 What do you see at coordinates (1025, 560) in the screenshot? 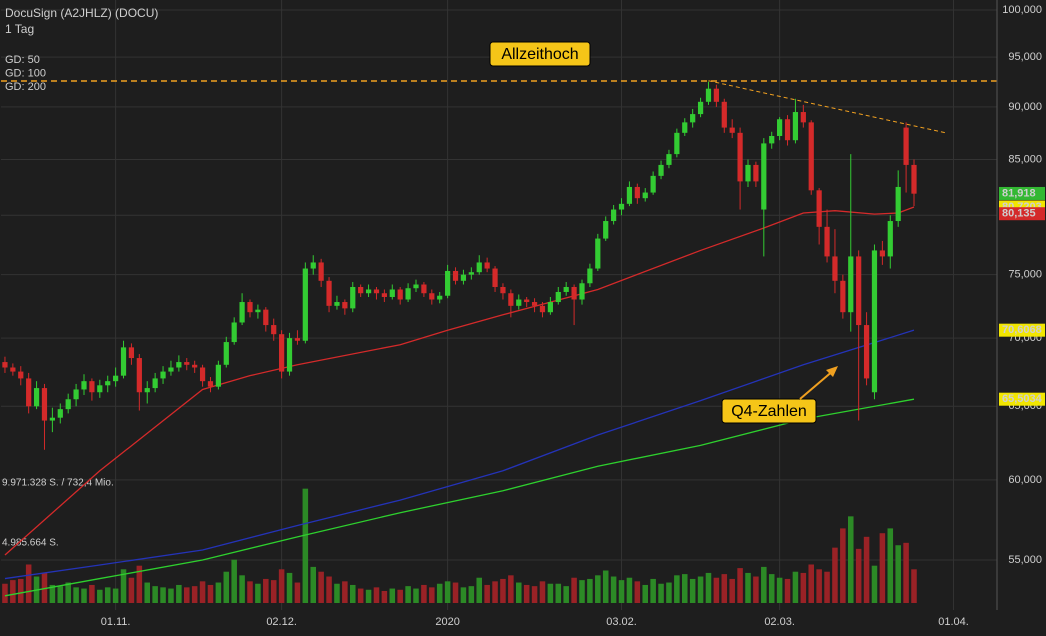
I see `y-tick-label: 55,000` at bounding box center [1025, 560].